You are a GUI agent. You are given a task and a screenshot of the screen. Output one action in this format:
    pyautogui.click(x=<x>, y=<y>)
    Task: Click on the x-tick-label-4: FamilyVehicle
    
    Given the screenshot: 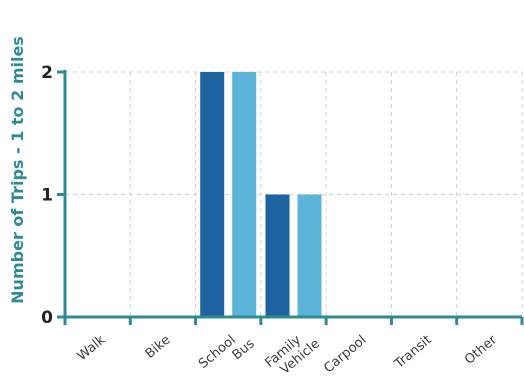 What is the action you would take?
    pyautogui.click(x=292, y=354)
    